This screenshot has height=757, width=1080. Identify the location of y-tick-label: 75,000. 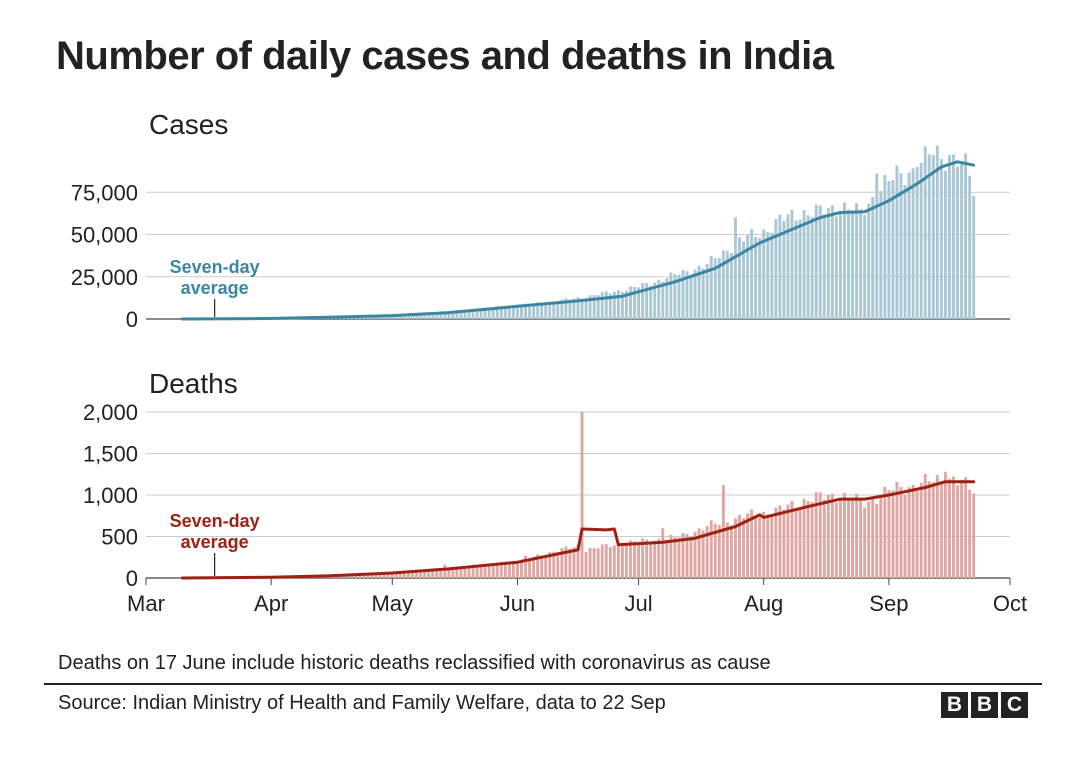
(104, 192).